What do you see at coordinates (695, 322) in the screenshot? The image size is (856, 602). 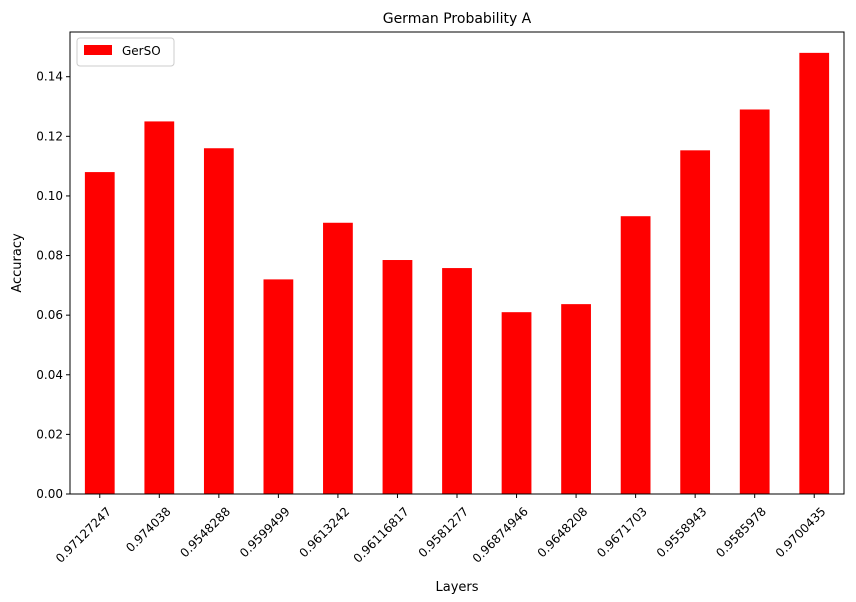 I see `bar-0.9558943` at bounding box center [695, 322].